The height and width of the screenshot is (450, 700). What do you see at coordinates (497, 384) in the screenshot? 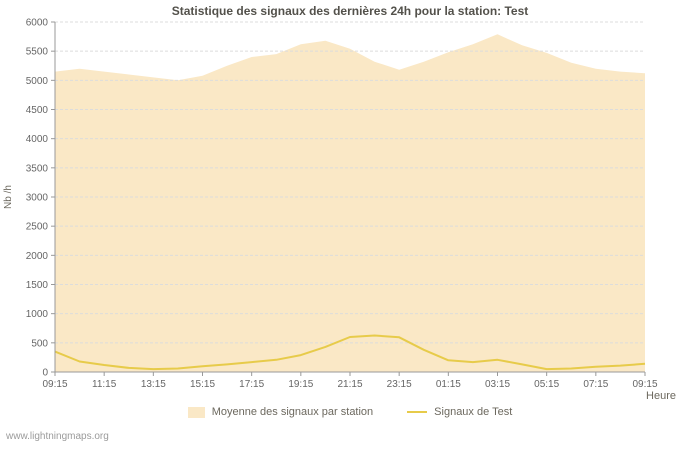
I see `x-tick-label: 03:15` at bounding box center [497, 384].